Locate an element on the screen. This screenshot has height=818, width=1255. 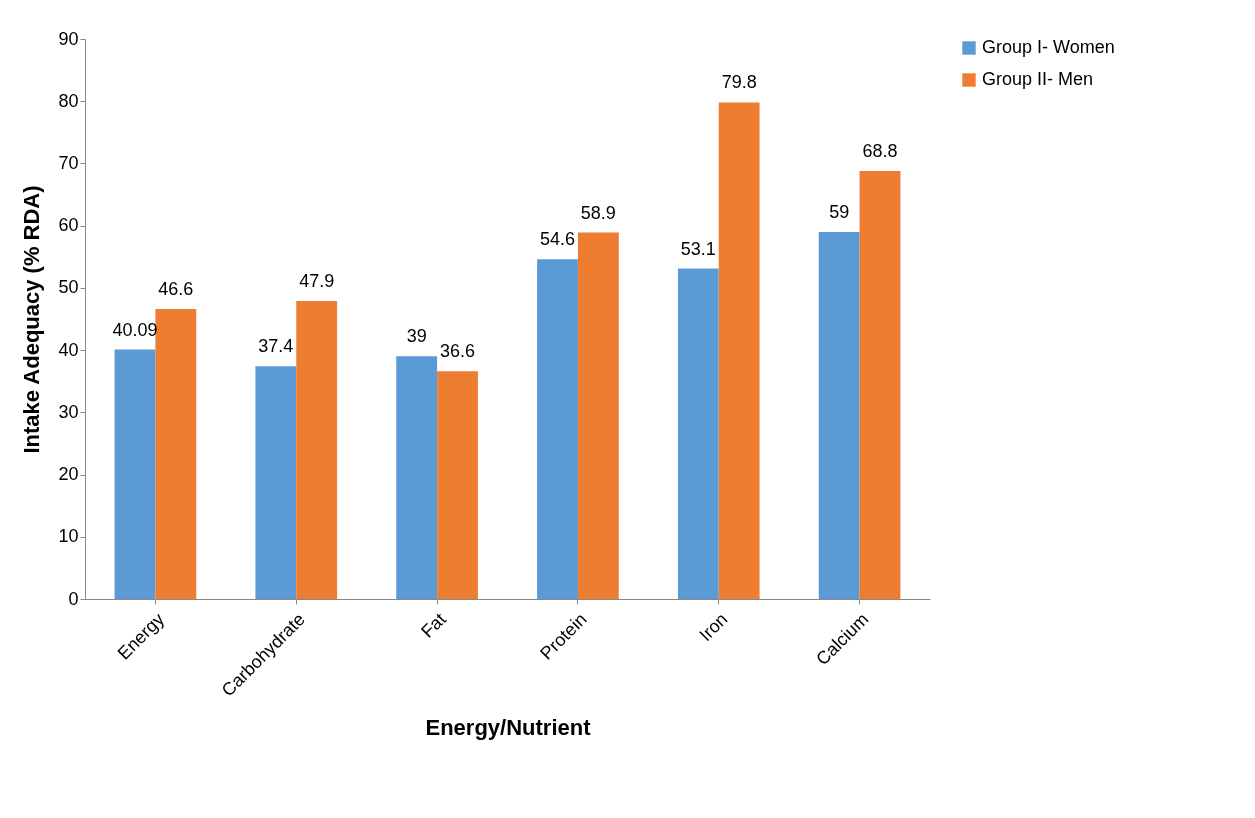
y-tick-label: 20 is located at coordinates (68, 474).